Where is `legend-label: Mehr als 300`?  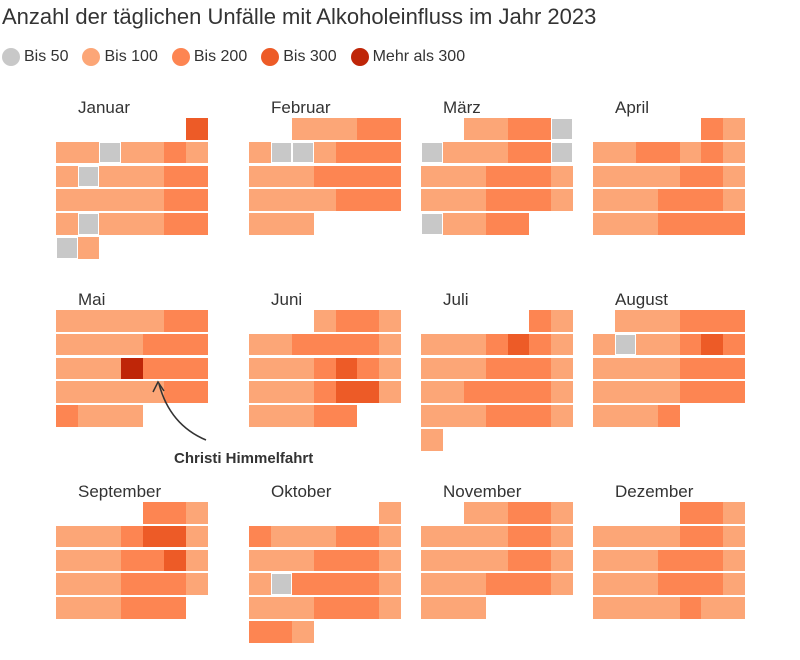 legend-label: Mehr als 300 is located at coordinates (419, 56).